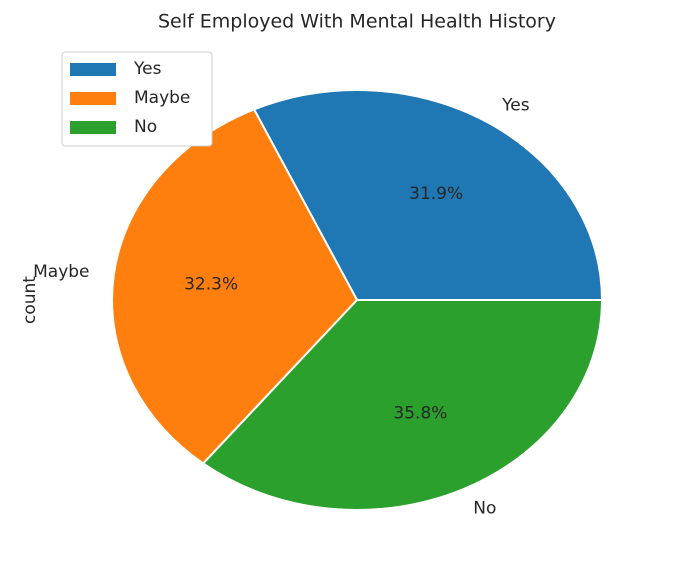 The width and height of the screenshot is (680, 576). I want to click on legend: Yes Maybe No, so click(137, 99).